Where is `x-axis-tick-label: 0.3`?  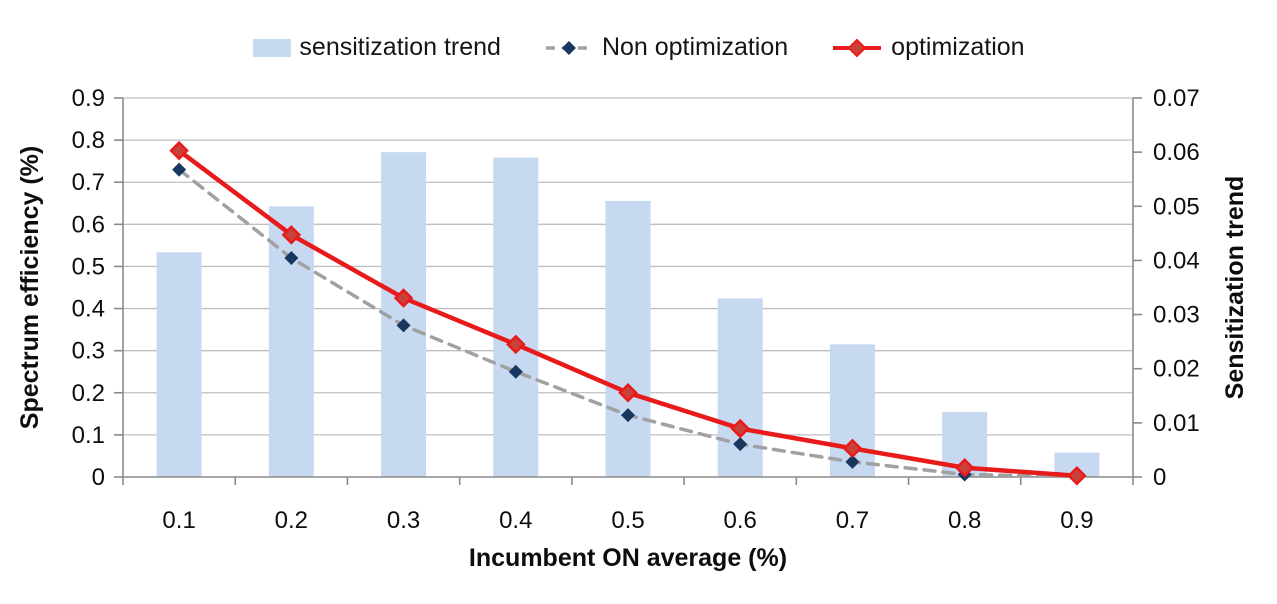 x-axis-tick-label: 0.3 is located at coordinates (403, 520).